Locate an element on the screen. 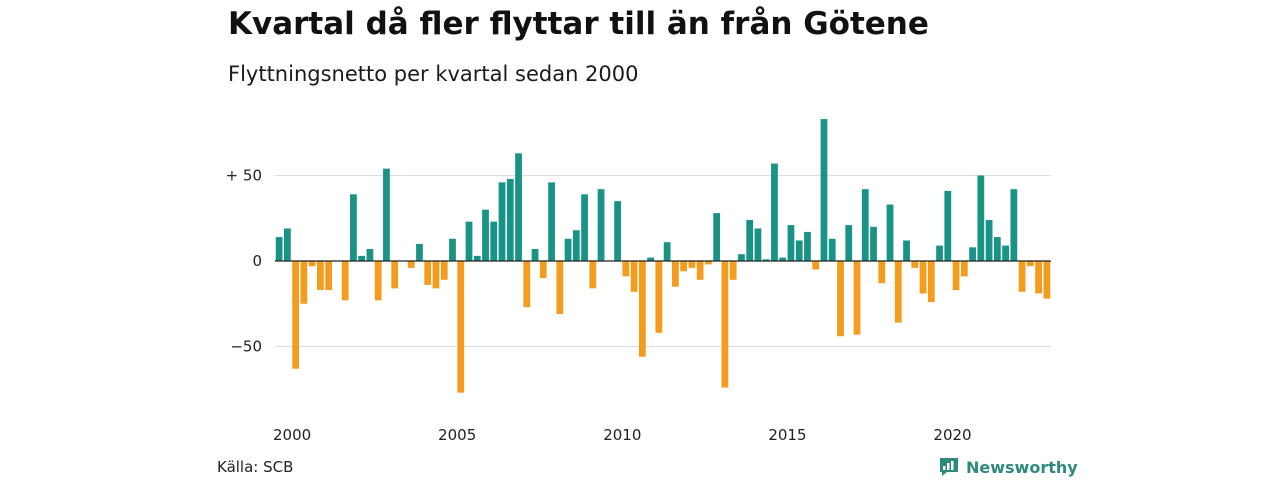  brand-name: Newsworthy is located at coordinates (1022, 467).